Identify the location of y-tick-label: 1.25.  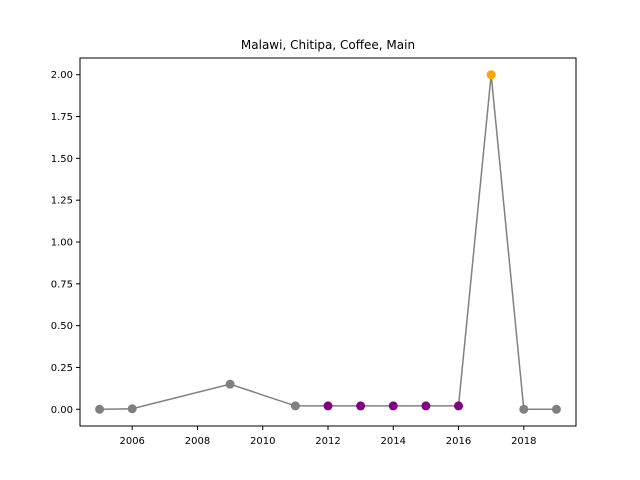
(62, 201).